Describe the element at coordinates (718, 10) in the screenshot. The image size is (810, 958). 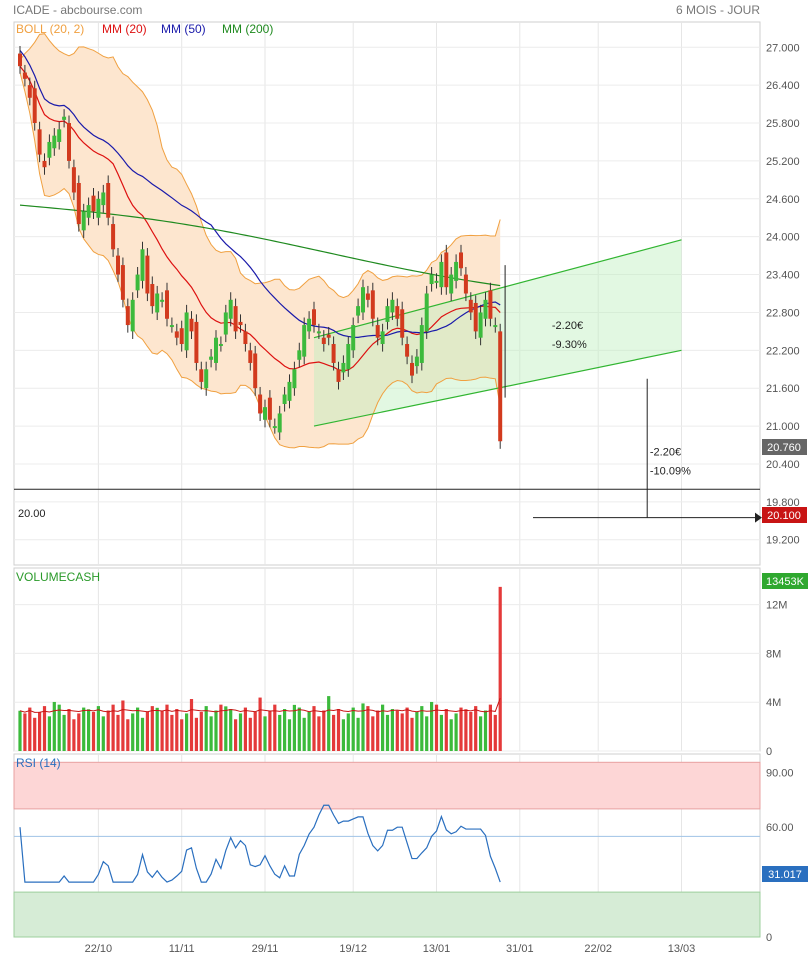
I see `period-label: 6 MOIS - JOUR` at that location.